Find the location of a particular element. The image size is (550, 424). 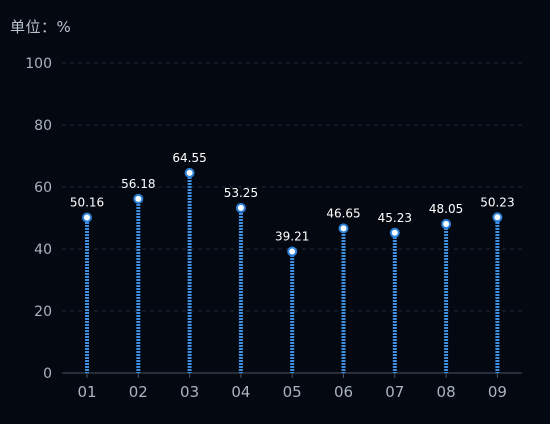

x-tick-label: 05 is located at coordinates (292, 392).